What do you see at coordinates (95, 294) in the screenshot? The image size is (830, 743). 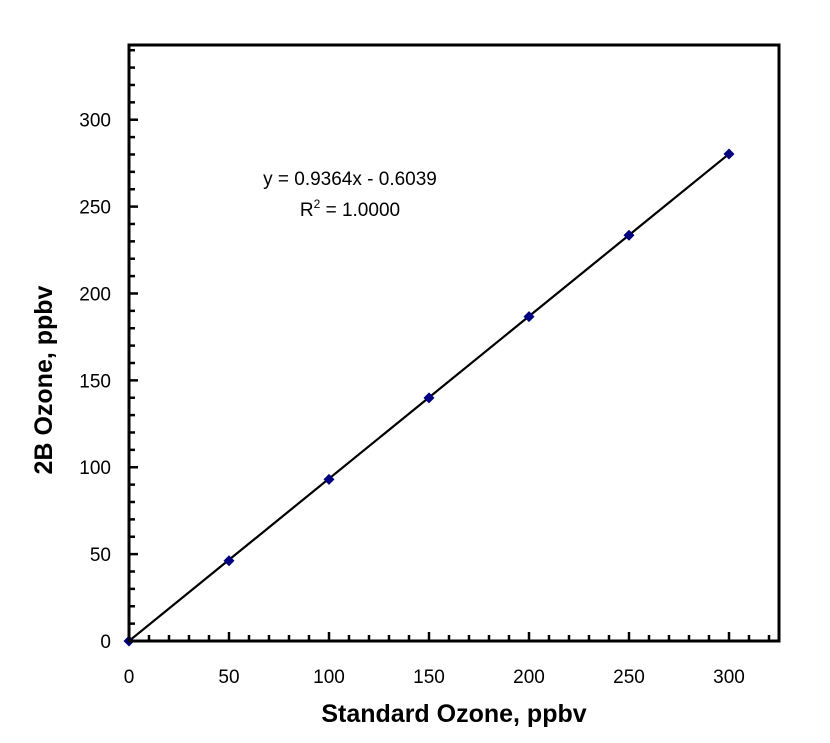 I see `y-tick-label: 200` at bounding box center [95, 294].